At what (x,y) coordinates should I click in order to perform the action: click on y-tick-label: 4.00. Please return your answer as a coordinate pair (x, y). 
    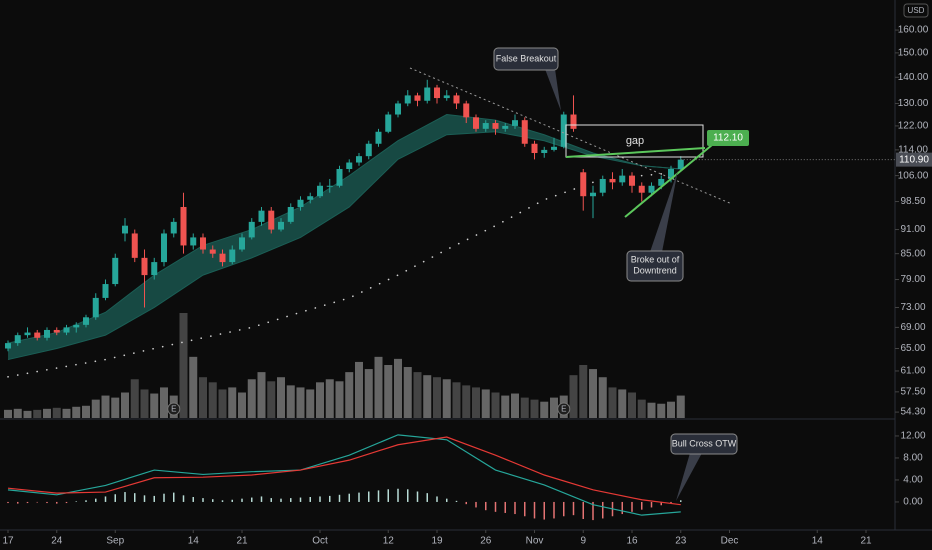
    Looking at the image, I should click on (913, 480).